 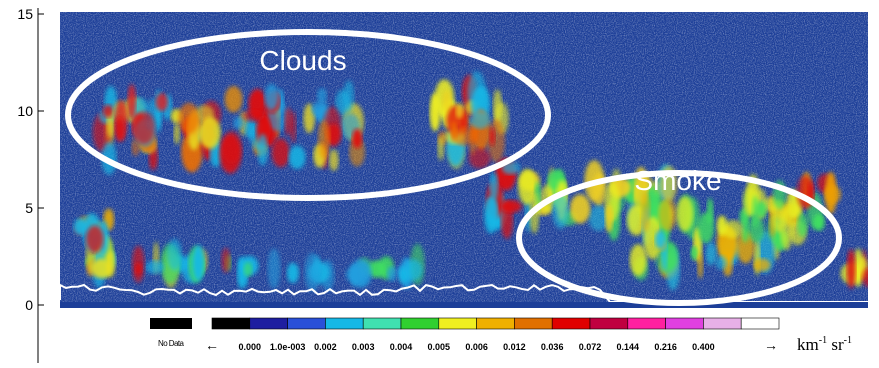 What do you see at coordinates (250, 347) in the screenshot?
I see `colorbar-tick-label: 0.000` at bounding box center [250, 347].